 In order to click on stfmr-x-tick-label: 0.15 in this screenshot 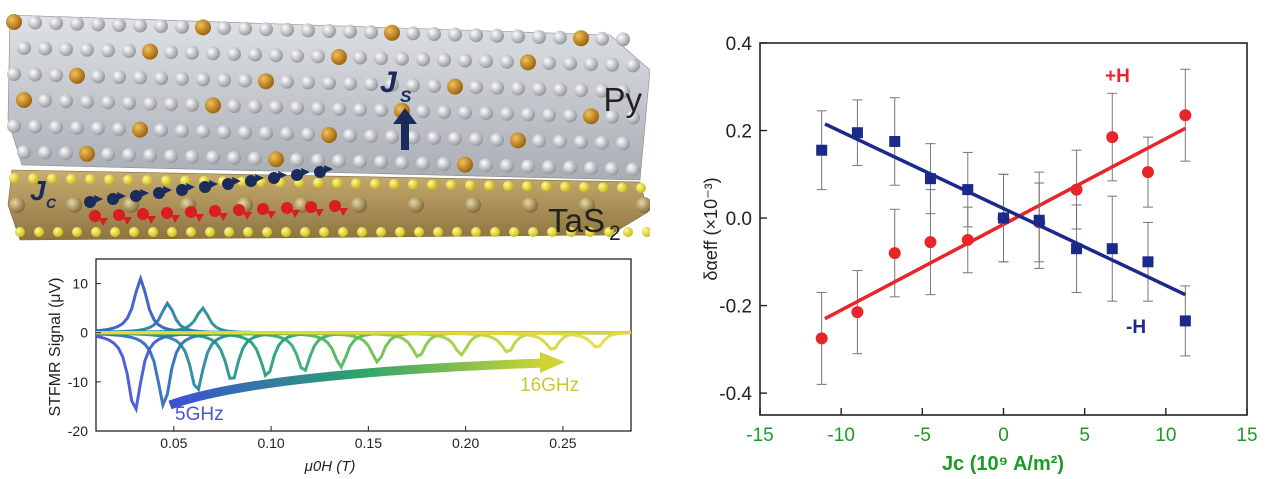, I will do `click(368, 443)`.